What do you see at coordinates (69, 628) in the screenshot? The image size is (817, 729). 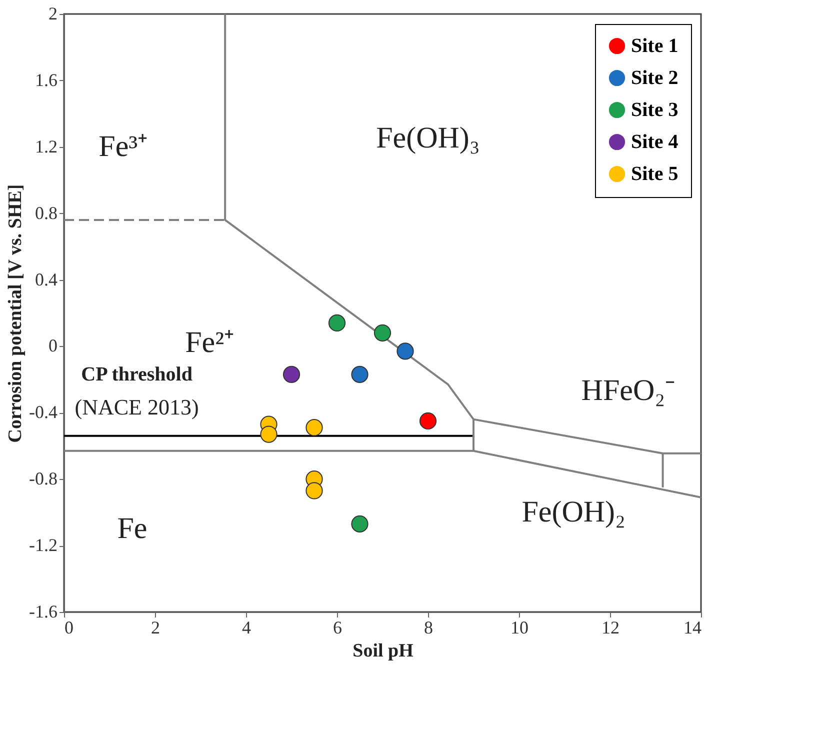 I see `x-tick-label: 0` at bounding box center [69, 628].